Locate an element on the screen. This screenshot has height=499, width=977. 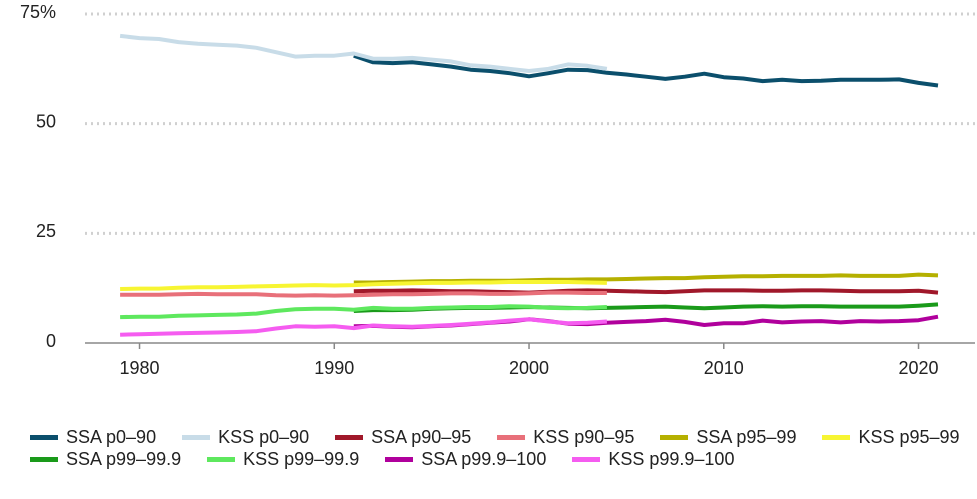
legend-label: KSS p95–99 is located at coordinates (909, 437).